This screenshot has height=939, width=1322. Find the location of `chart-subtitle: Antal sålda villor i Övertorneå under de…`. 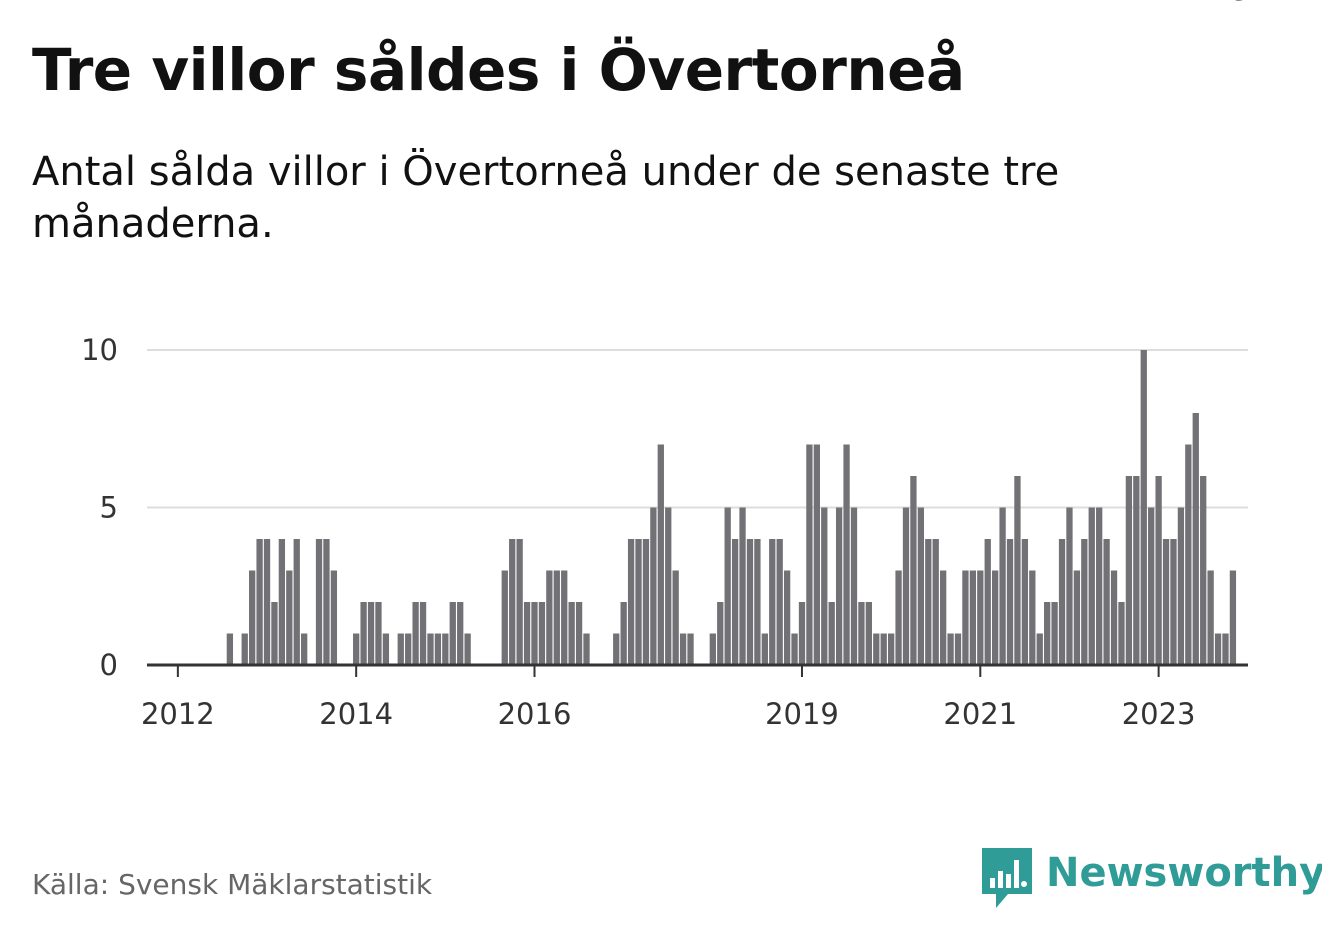

chart-subtitle: Antal sålda villor i Övertorneå under de… is located at coordinates (546, 198).